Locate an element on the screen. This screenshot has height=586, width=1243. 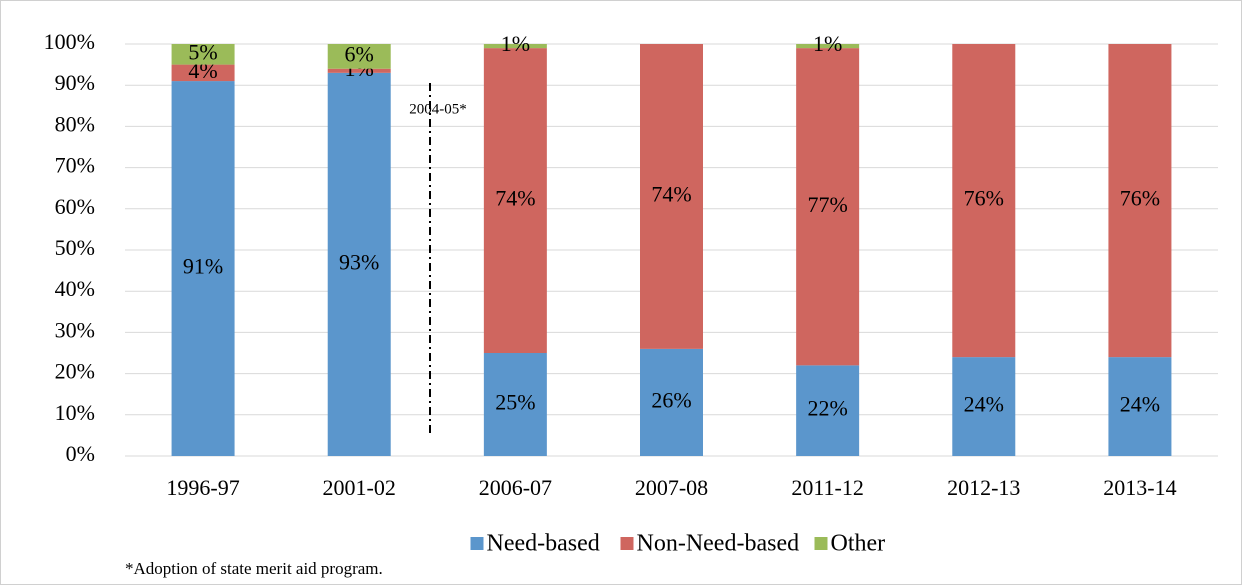
data-label: 93% is located at coordinates (359, 261).